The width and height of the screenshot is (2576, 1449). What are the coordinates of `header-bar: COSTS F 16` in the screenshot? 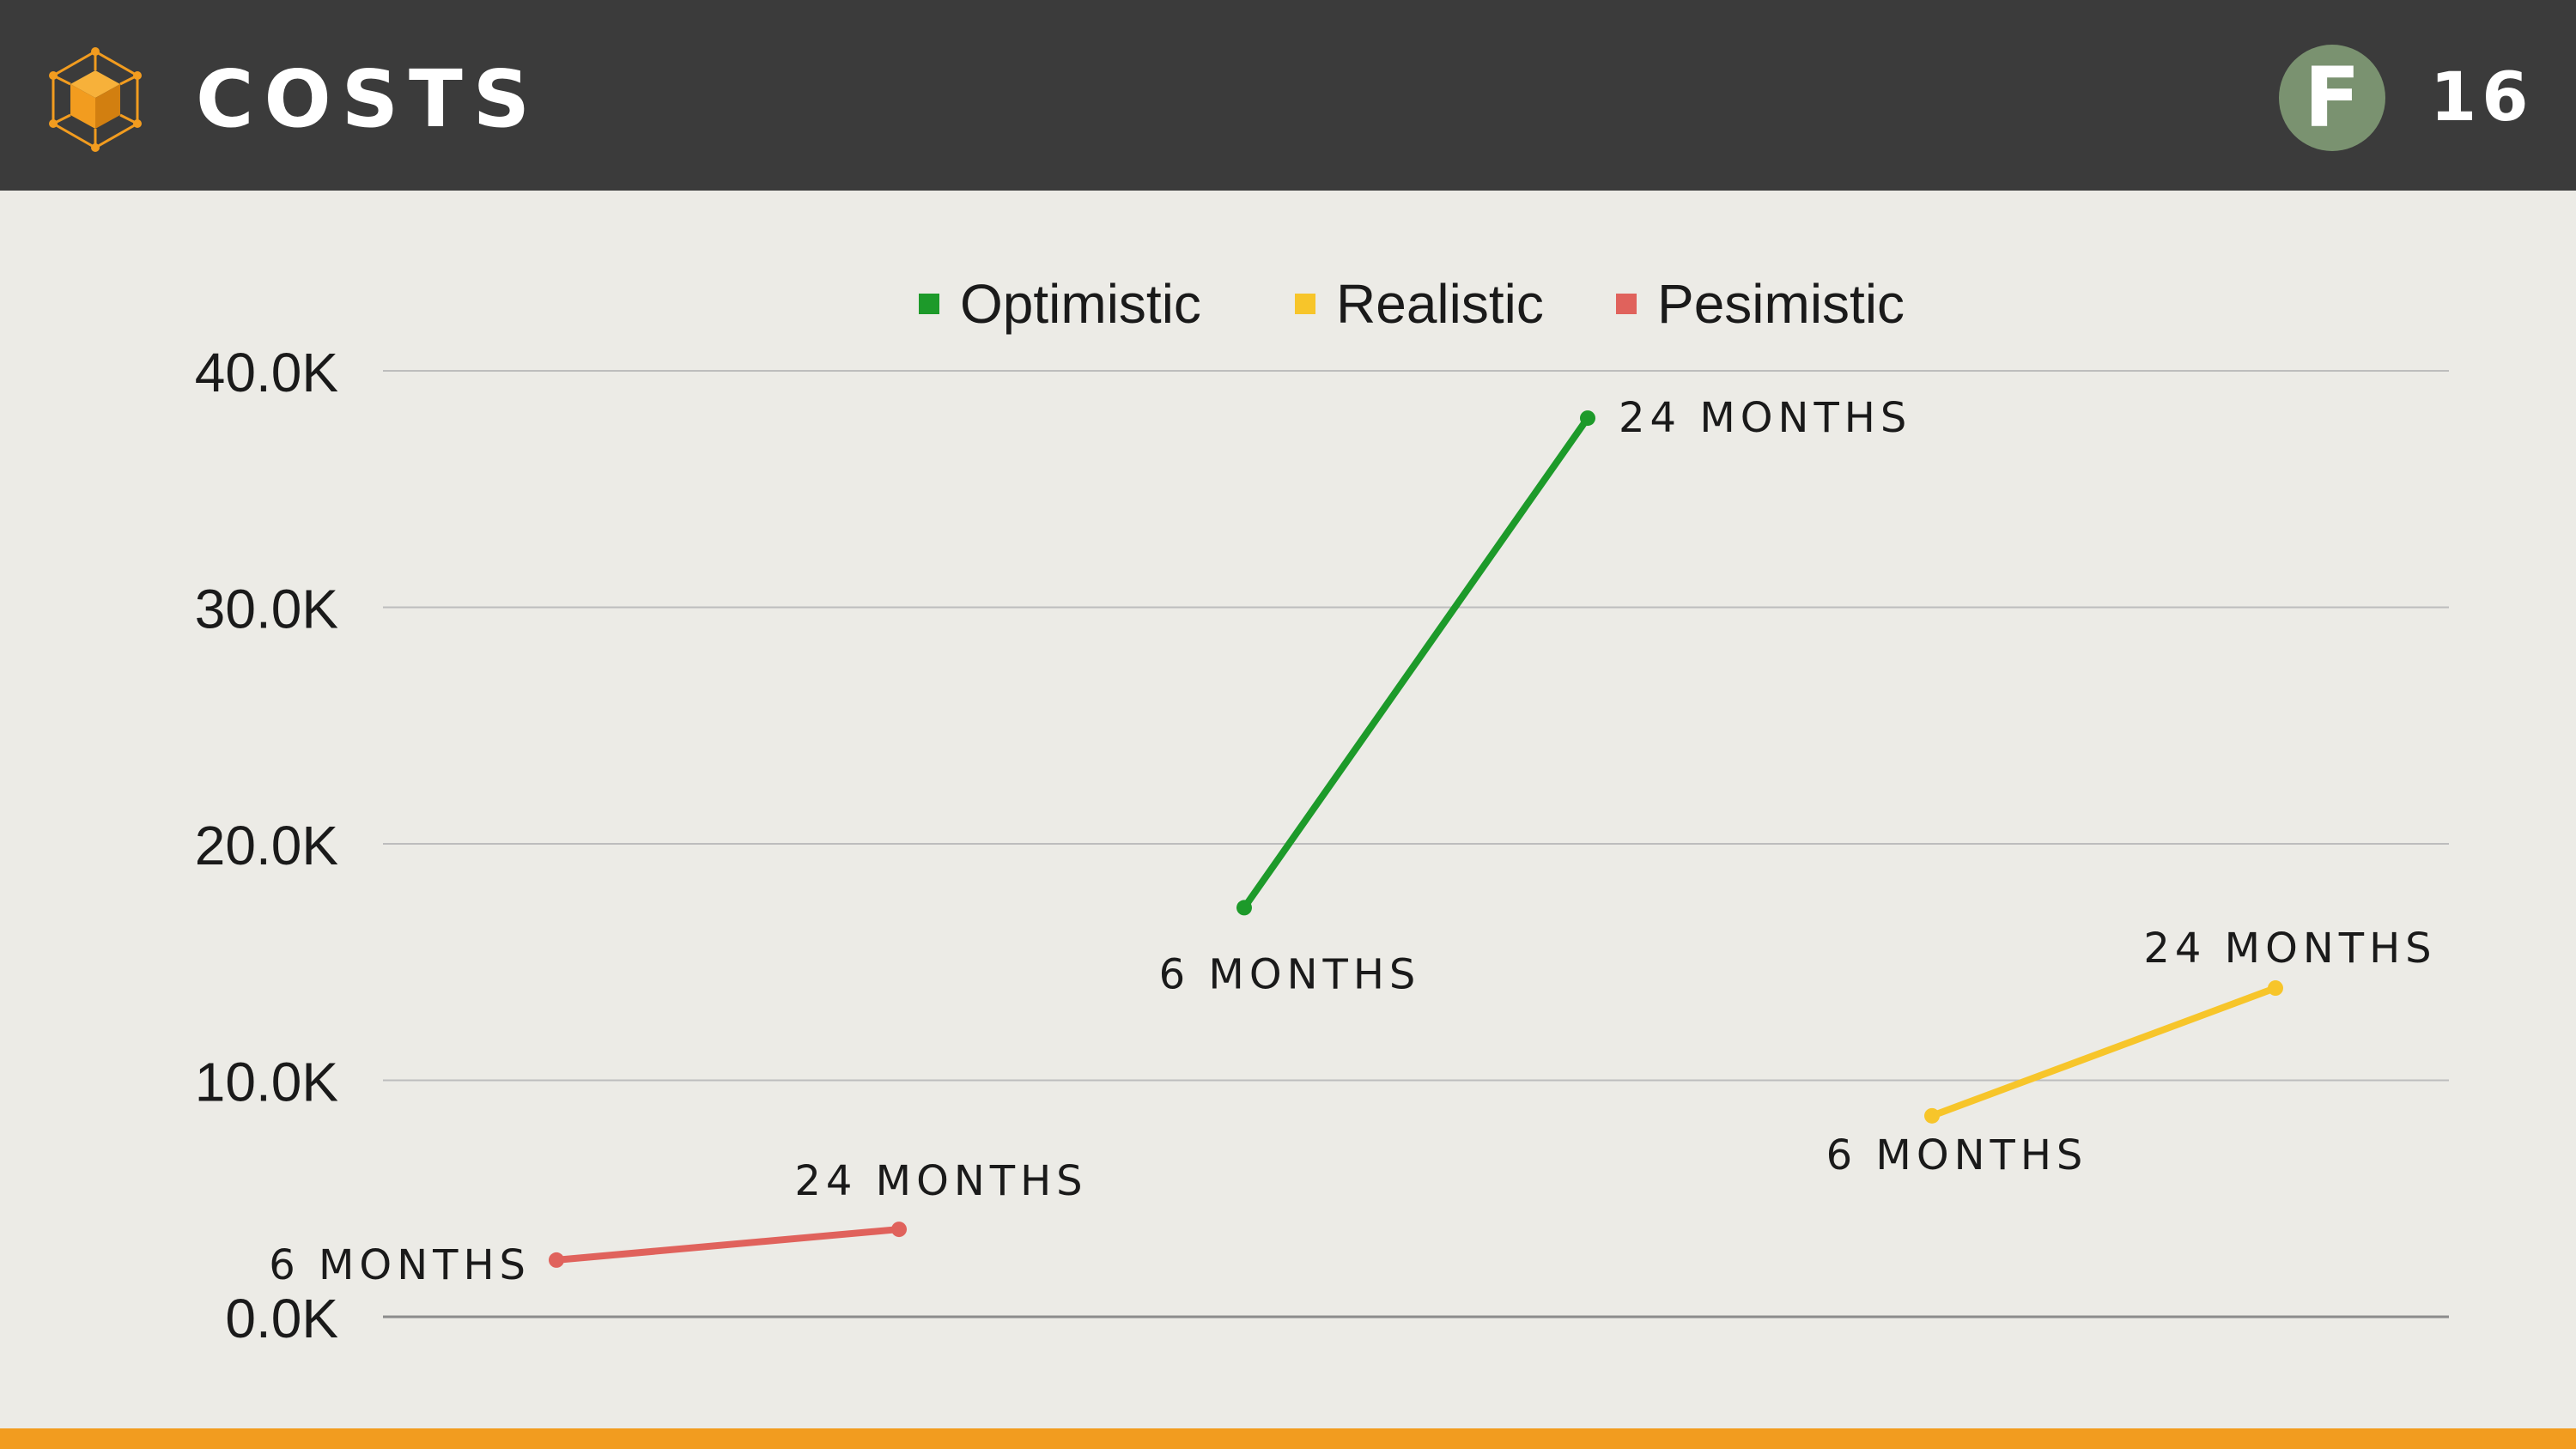 It's located at (1288, 95).